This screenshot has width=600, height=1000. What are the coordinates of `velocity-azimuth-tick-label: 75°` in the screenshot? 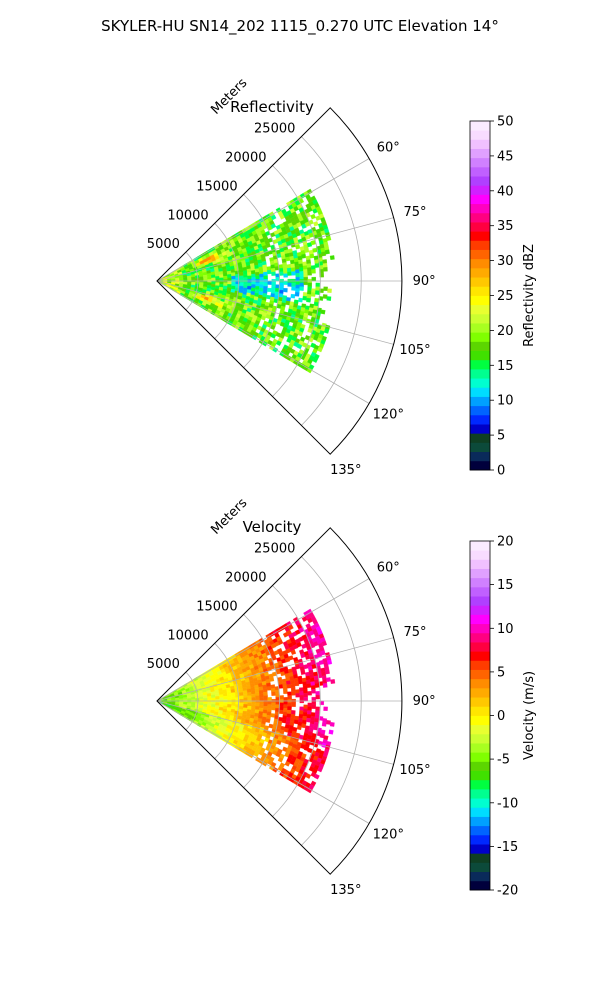 It's located at (414, 632).